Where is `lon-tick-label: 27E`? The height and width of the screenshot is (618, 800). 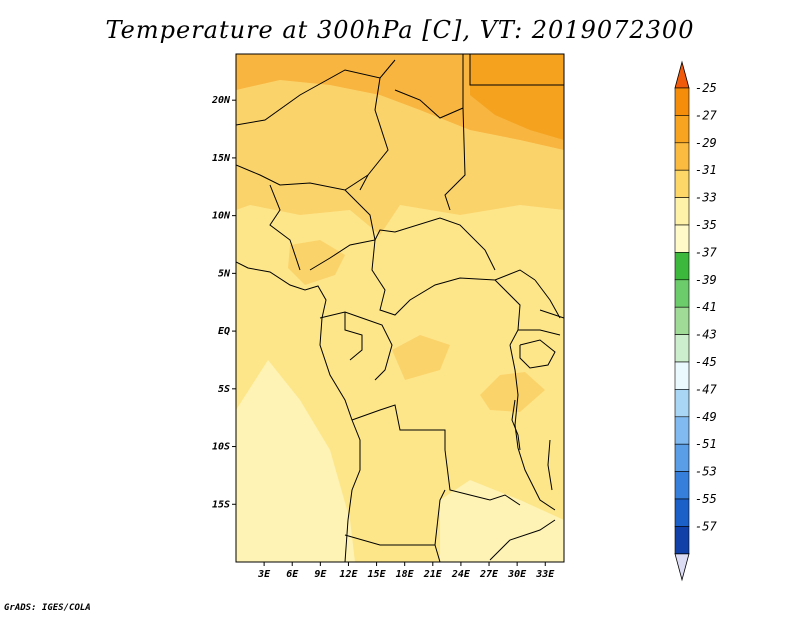 lon-tick-label: 27E is located at coordinates (489, 574).